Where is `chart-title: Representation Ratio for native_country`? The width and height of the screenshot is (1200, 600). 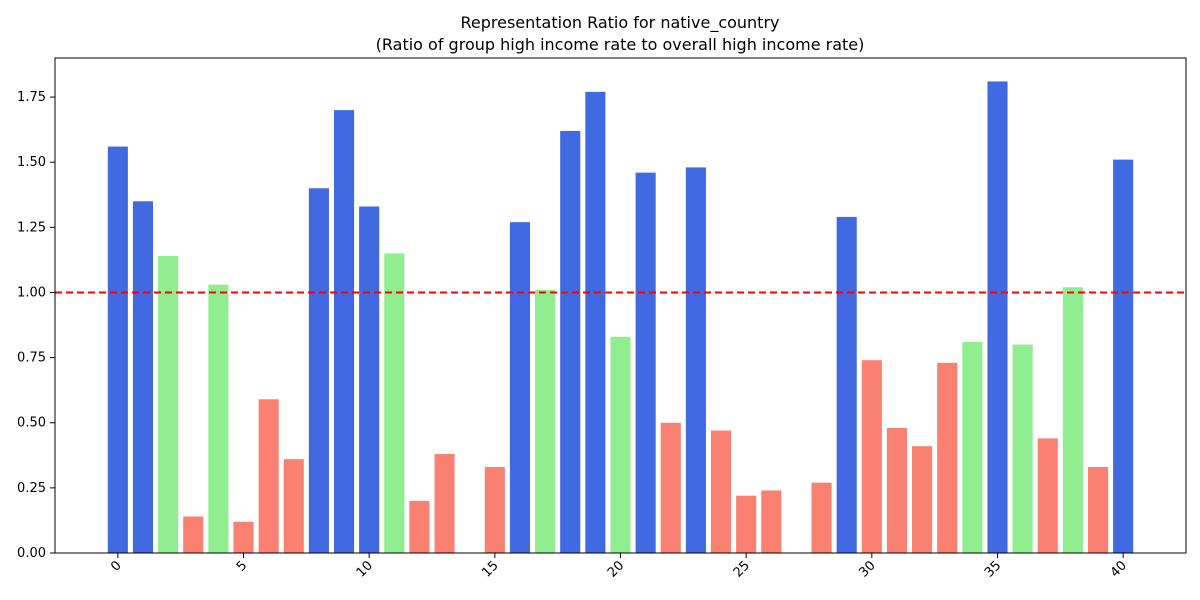
chart-title: Representation Ratio for native_country is located at coordinates (619, 23).